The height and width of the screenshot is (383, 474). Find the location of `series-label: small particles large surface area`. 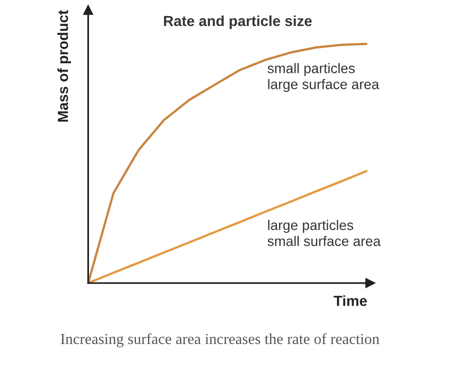

series-label: small particles large surface area is located at coordinates (324, 77).